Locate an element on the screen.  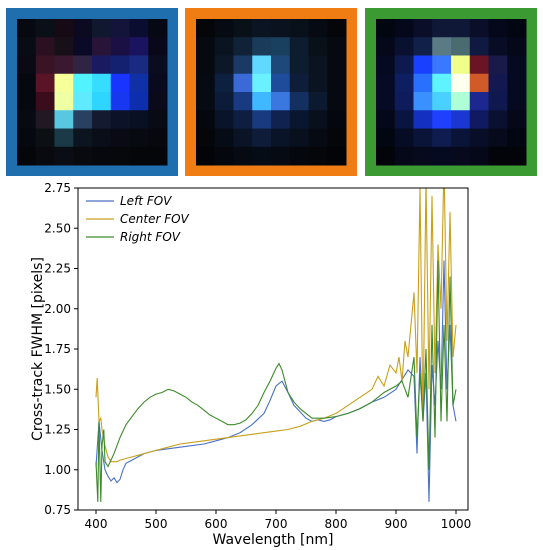
legend-label: Center FOV is located at coordinates (155, 219).